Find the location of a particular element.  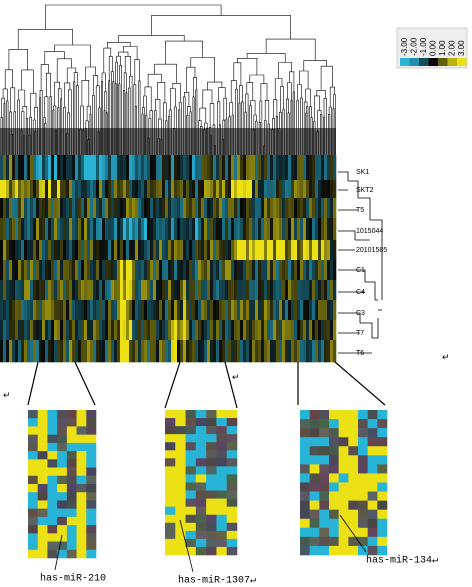

row-label: C3 is located at coordinates (360, 313).